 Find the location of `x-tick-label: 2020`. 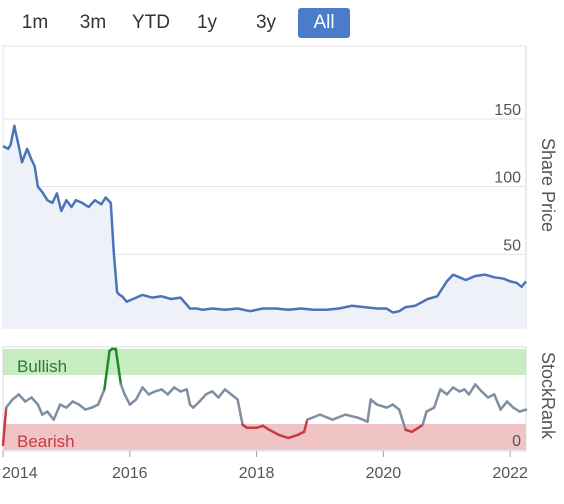

x-tick-label: 2020 is located at coordinates (384, 473).